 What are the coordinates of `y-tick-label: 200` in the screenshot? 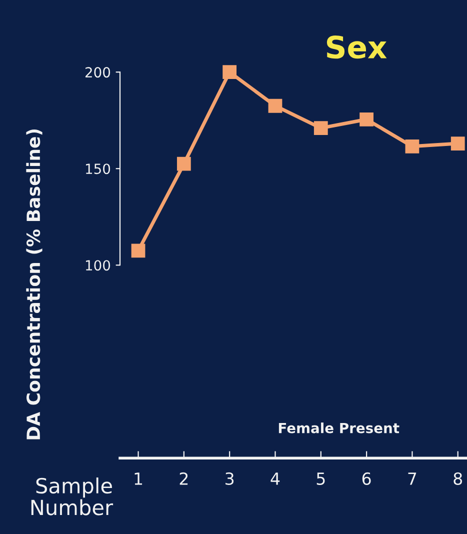 It's located at (97, 72).